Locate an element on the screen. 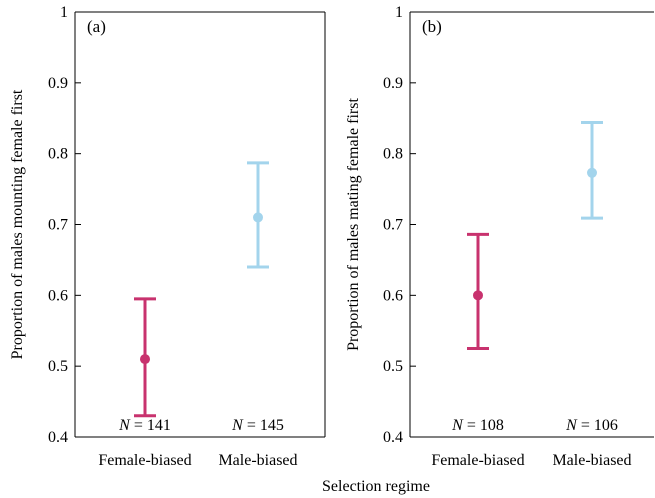 This screenshot has width=655, height=498. sample-size-label: N = 141 is located at coordinates (144, 425).